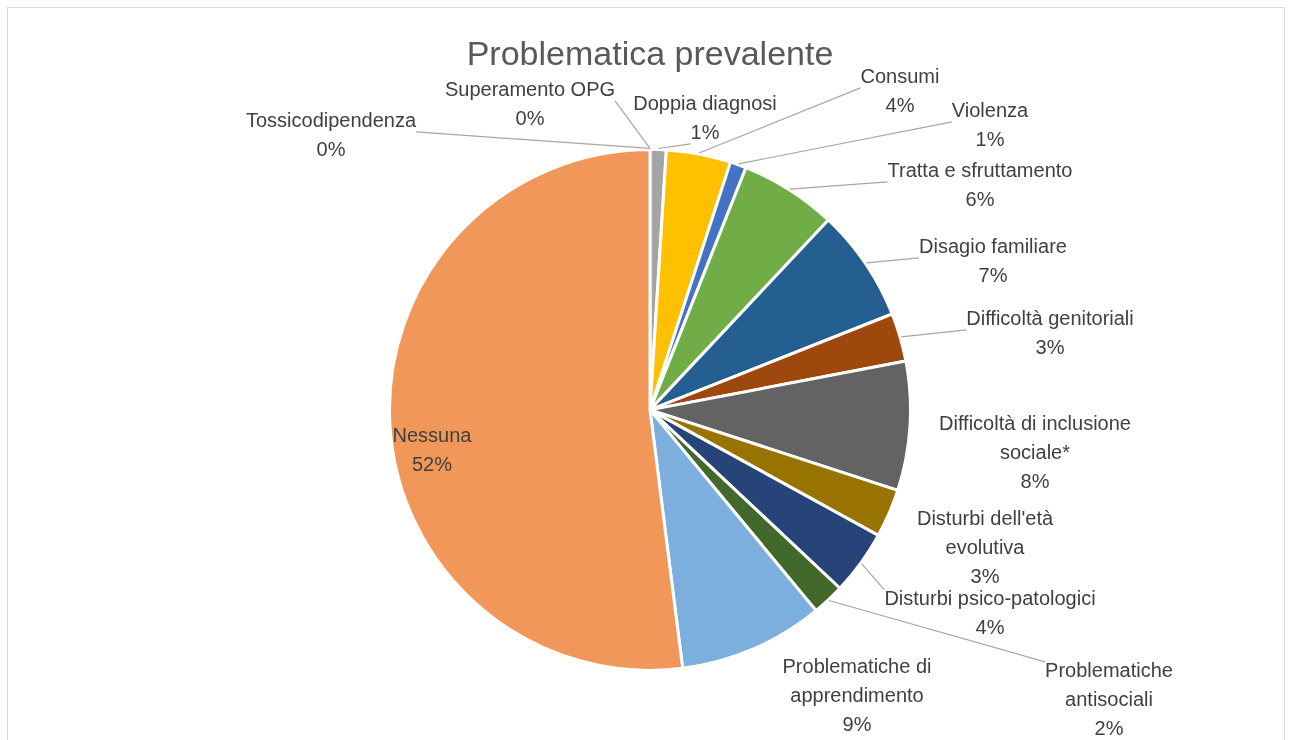 The width and height of the screenshot is (1292, 740). Describe the element at coordinates (1035, 438) in the screenshot. I see `slice-label: Difficoltà di inclusione sociale*` at that location.